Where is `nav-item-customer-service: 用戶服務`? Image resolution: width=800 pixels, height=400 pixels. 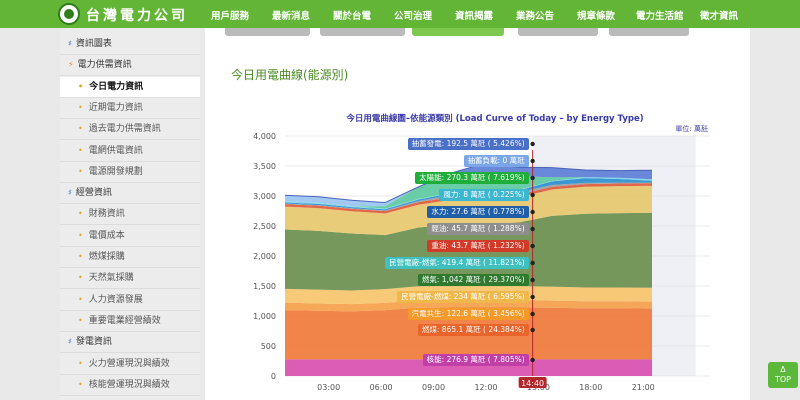
nav-item-customer-service: 用戶服務 is located at coordinates (230, 16).